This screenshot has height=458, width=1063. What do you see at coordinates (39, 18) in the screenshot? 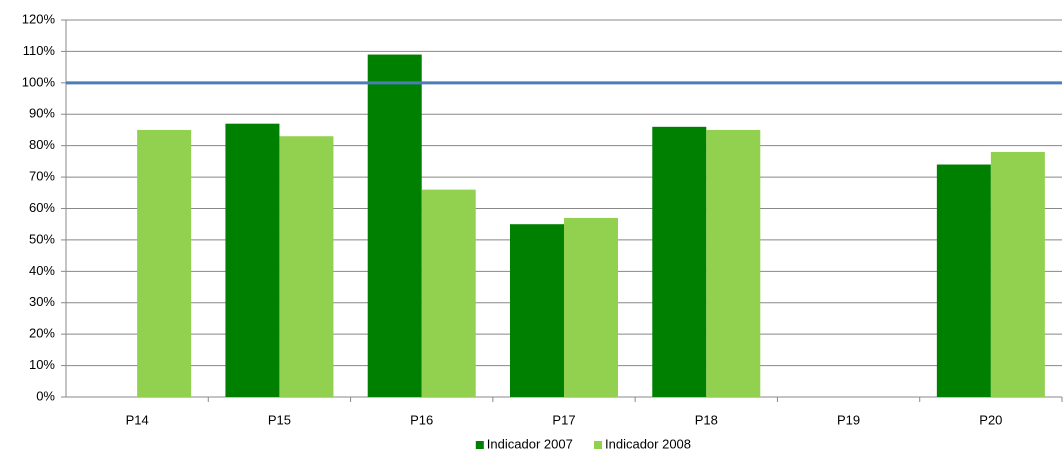
I see `y-tick-label: 120%` at bounding box center [39, 18].